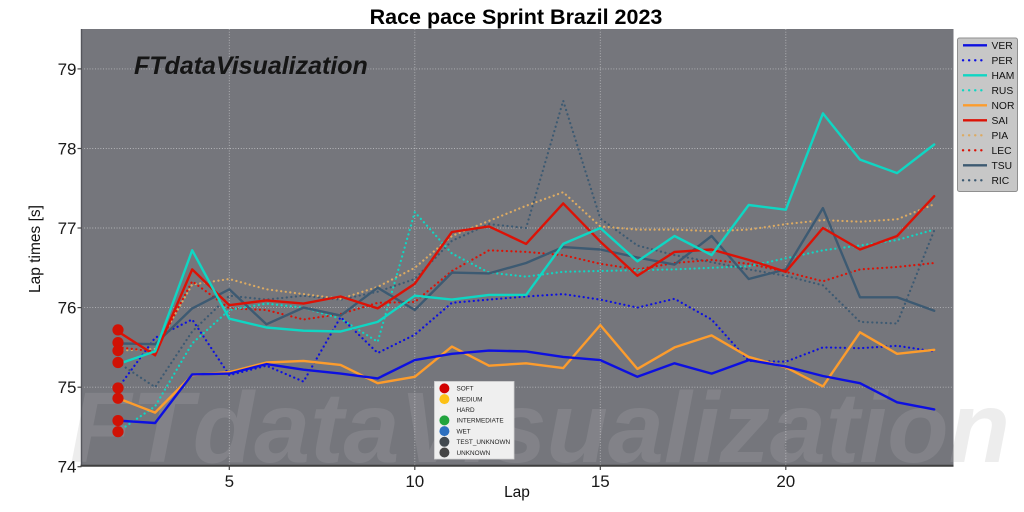 Image resolution: width=1024 pixels, height=512 pixels. Describe the element at coordinates (1003, 106) in the screenshot. I see `svg-text: NOR` at that location.